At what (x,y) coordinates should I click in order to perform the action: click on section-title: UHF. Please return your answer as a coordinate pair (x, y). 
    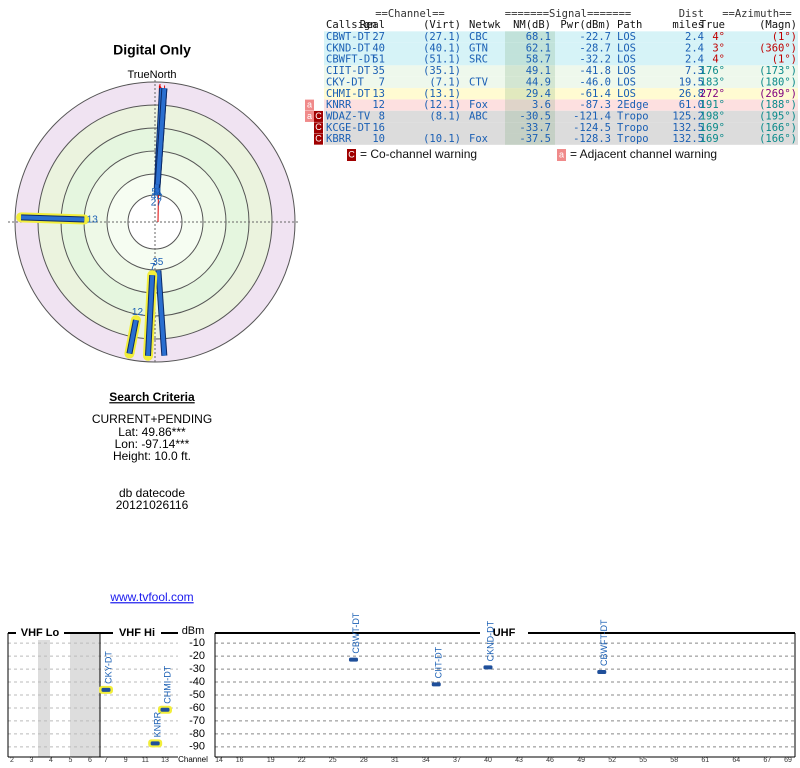
    Looking at the image, I should click on (504, 633).